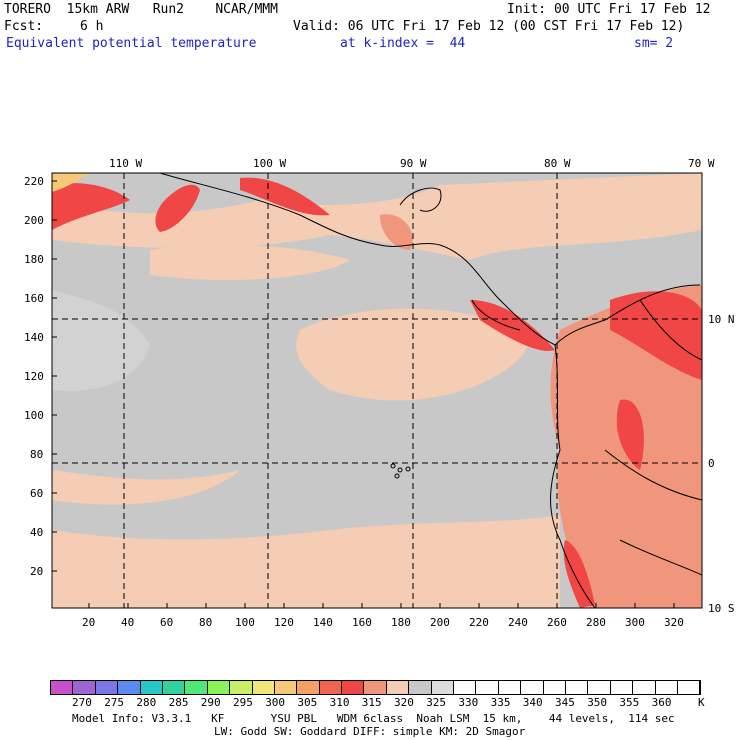  I want to click on y-tick: 40, so click(36, 532).